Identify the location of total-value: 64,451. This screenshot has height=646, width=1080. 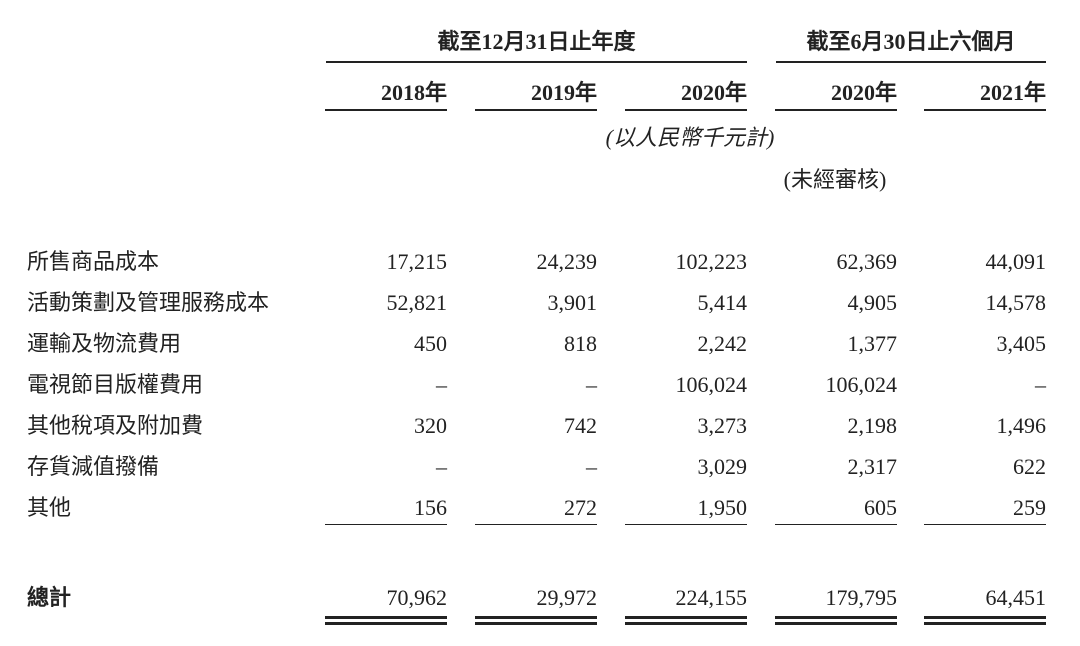
(1016, 597).